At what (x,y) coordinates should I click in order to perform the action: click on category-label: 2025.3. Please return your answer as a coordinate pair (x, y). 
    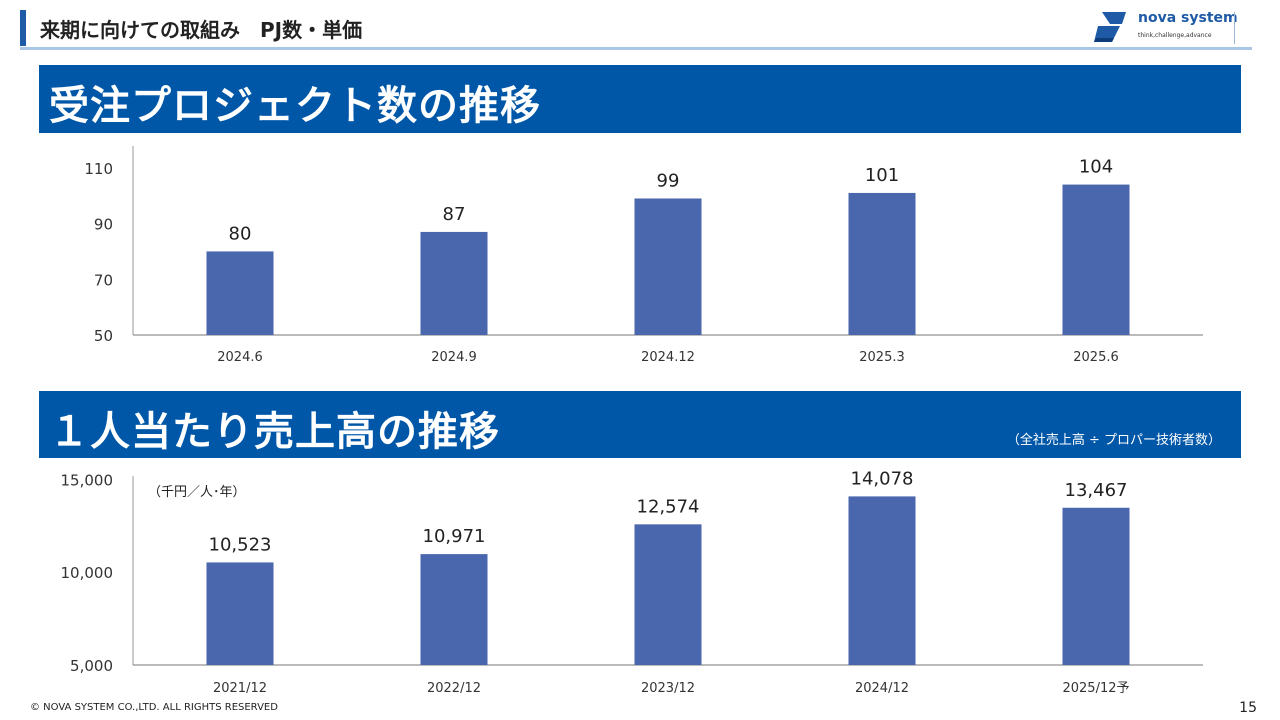
    Looking at the image, I should click on (882, 357).